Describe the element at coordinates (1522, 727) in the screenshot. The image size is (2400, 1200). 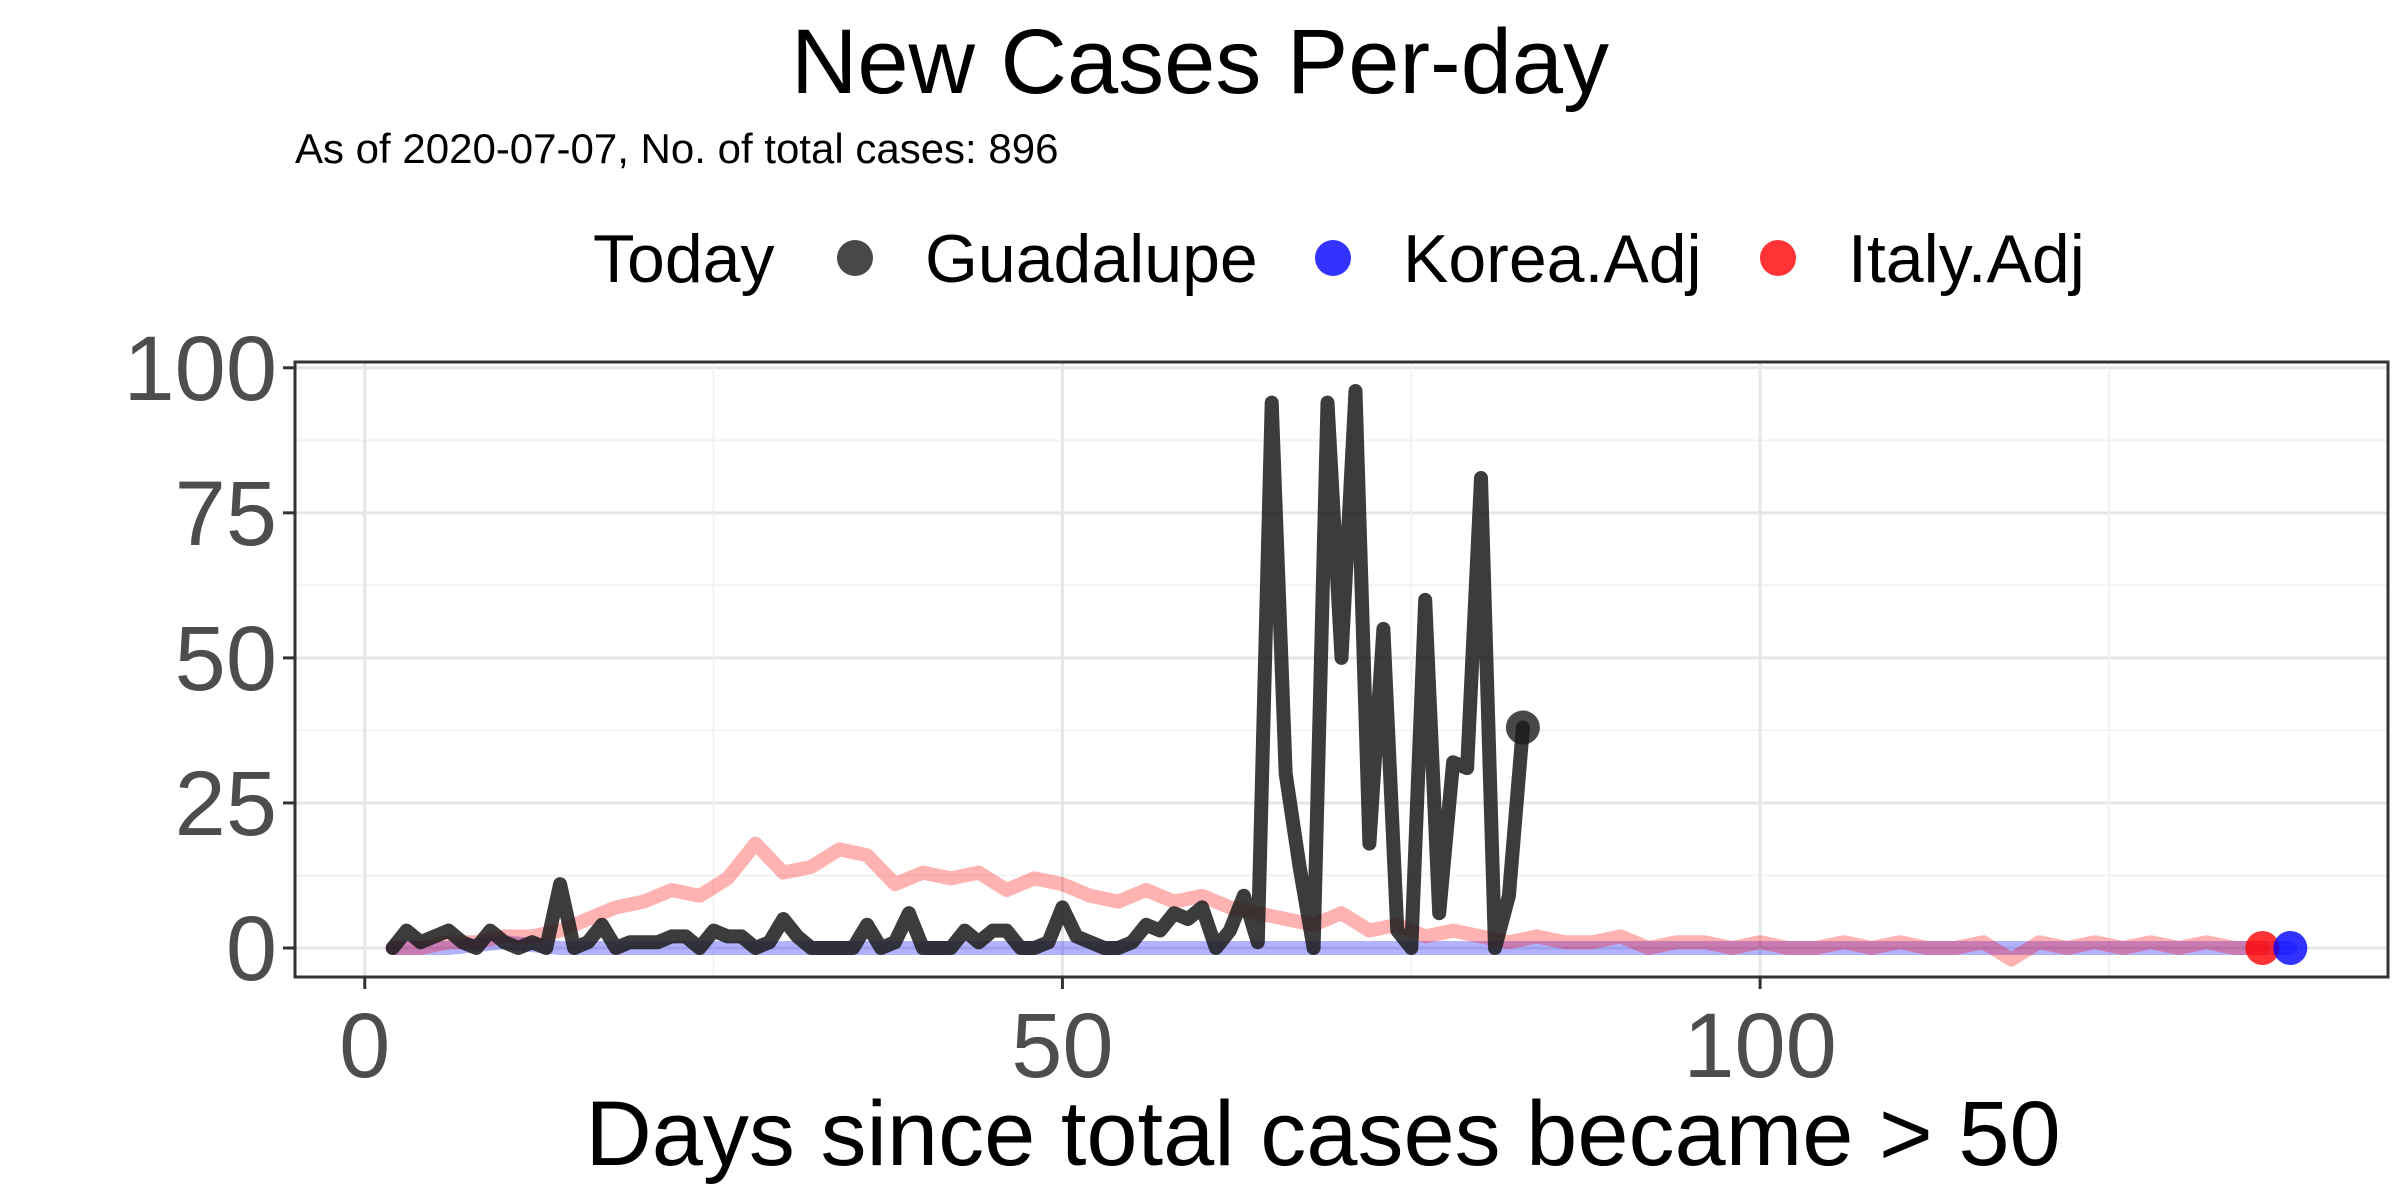
I see `today-point-guadalupe` at that location.